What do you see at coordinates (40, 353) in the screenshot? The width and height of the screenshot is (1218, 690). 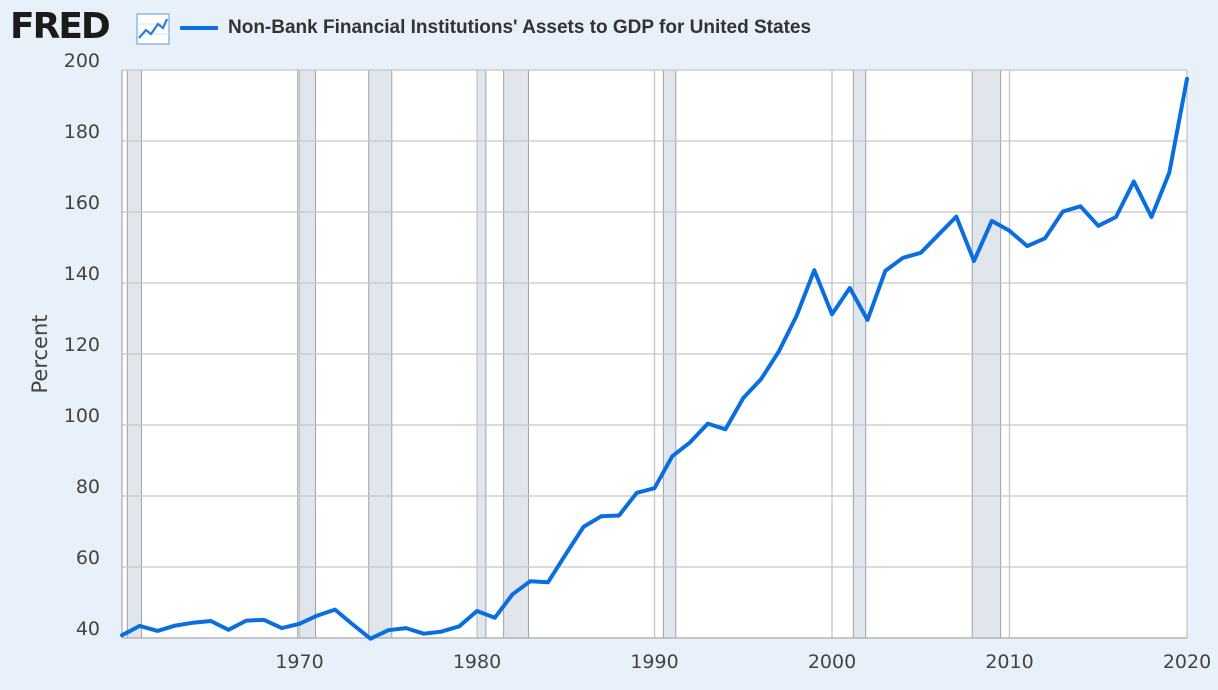 I see `y-axis-label: Percent` at bounding box center [40, 353].